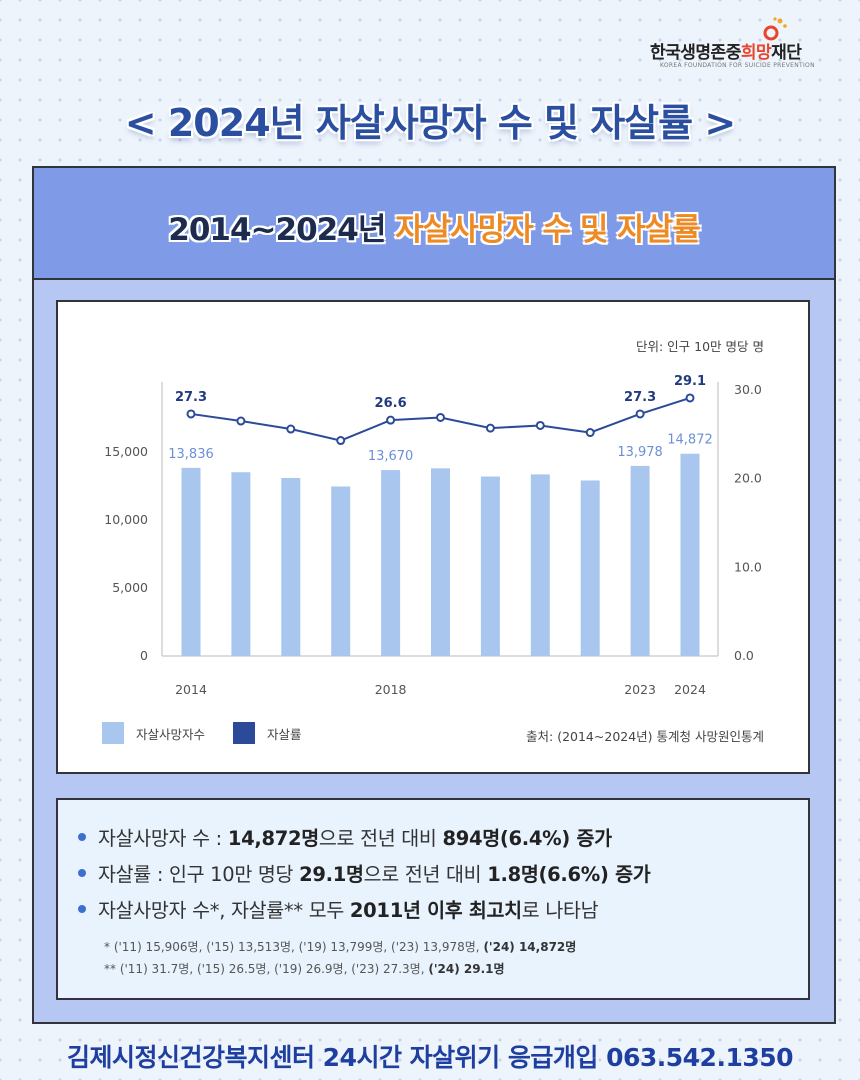 The width and height of the screenshot is (860, 1080). What do you see at coordinates (440, 417) in the screenshot?
I see `rate-point-2019` at bounding box center [440, 417].